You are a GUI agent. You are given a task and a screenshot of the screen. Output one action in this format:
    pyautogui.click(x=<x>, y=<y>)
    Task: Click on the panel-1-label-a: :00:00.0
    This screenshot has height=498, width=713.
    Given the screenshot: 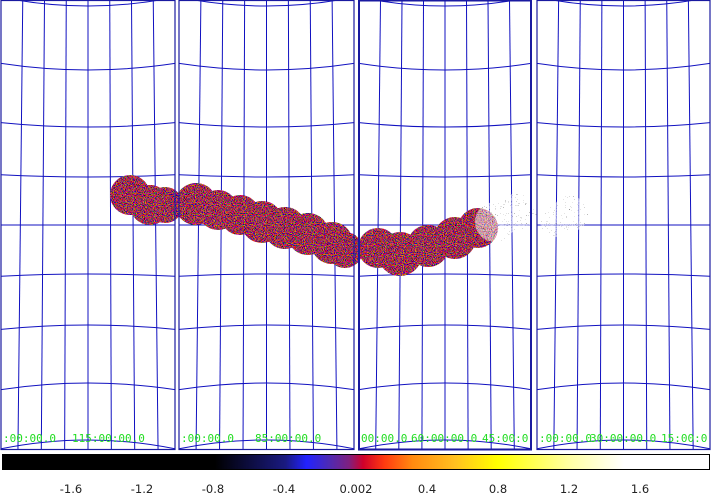 What is the action you would take?
    pyautogui.click(x=29, y=438)
    